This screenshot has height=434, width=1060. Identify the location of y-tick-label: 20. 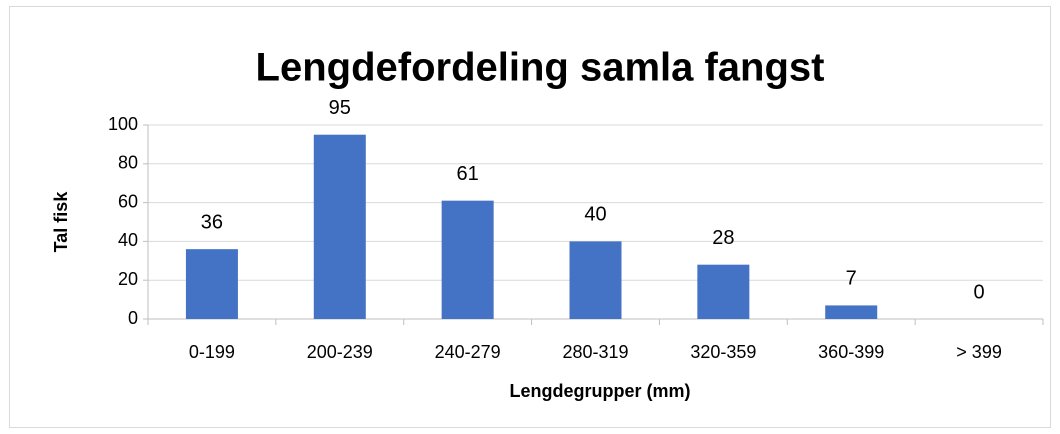
(128, 279).